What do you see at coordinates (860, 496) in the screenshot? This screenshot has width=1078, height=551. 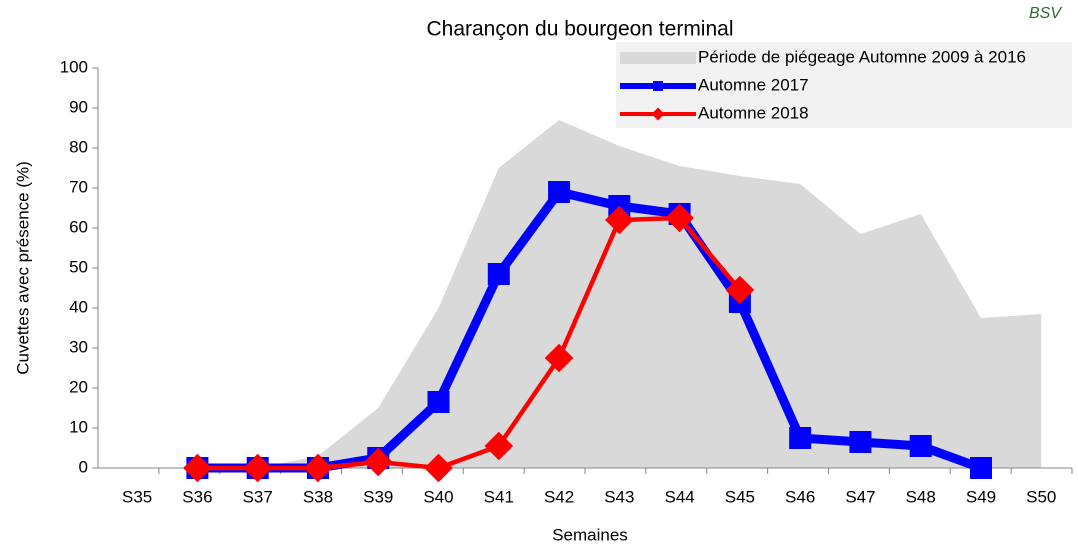 I see `x-tick-label: S47` at bounding box center [860, 496].